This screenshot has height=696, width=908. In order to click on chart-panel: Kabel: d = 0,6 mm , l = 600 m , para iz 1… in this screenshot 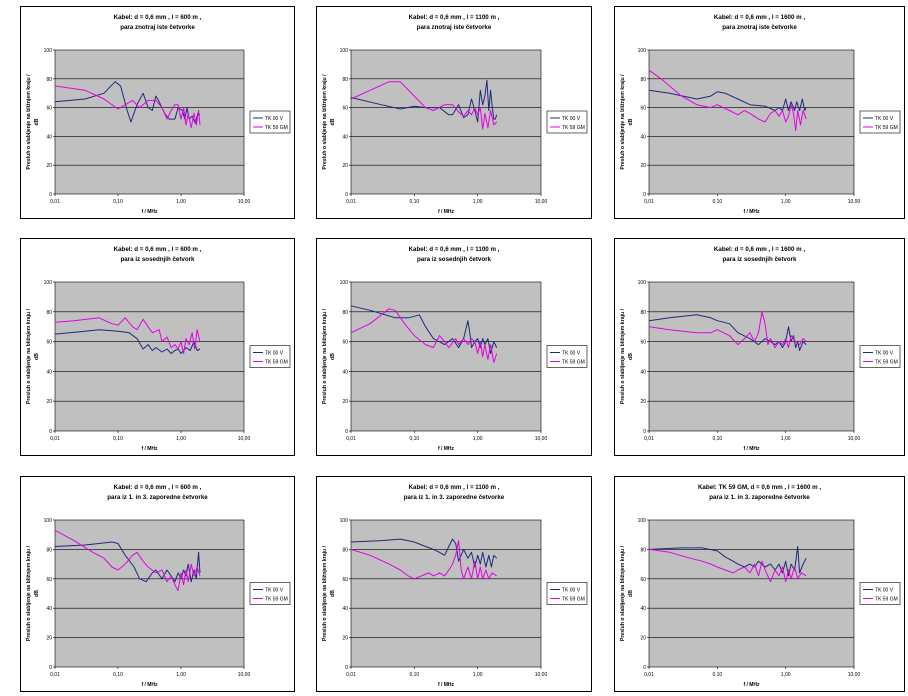, I will do `click(157, 584)`.